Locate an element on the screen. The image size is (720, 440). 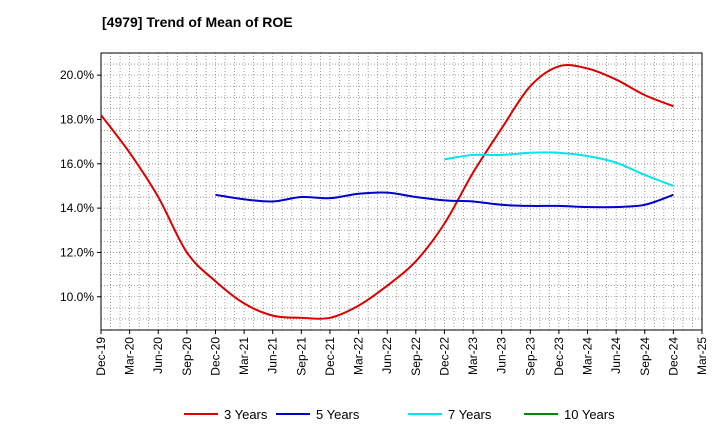
series-line-5-years is located at coordinates (444, 200).